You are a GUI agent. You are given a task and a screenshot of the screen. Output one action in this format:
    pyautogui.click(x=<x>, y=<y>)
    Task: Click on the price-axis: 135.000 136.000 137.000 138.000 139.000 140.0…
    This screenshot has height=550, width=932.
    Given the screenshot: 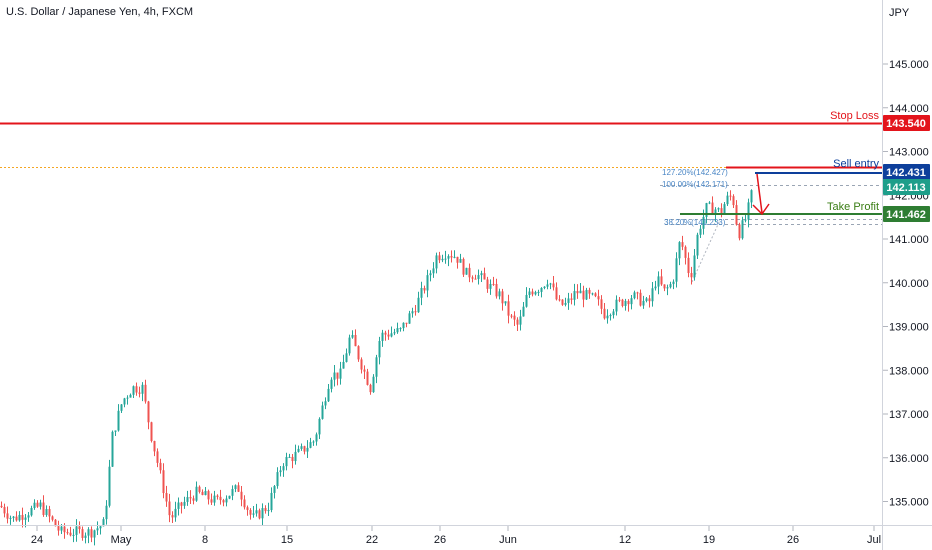 What is the action you would take?
    pyautogui.click(x=906, y=284)
    